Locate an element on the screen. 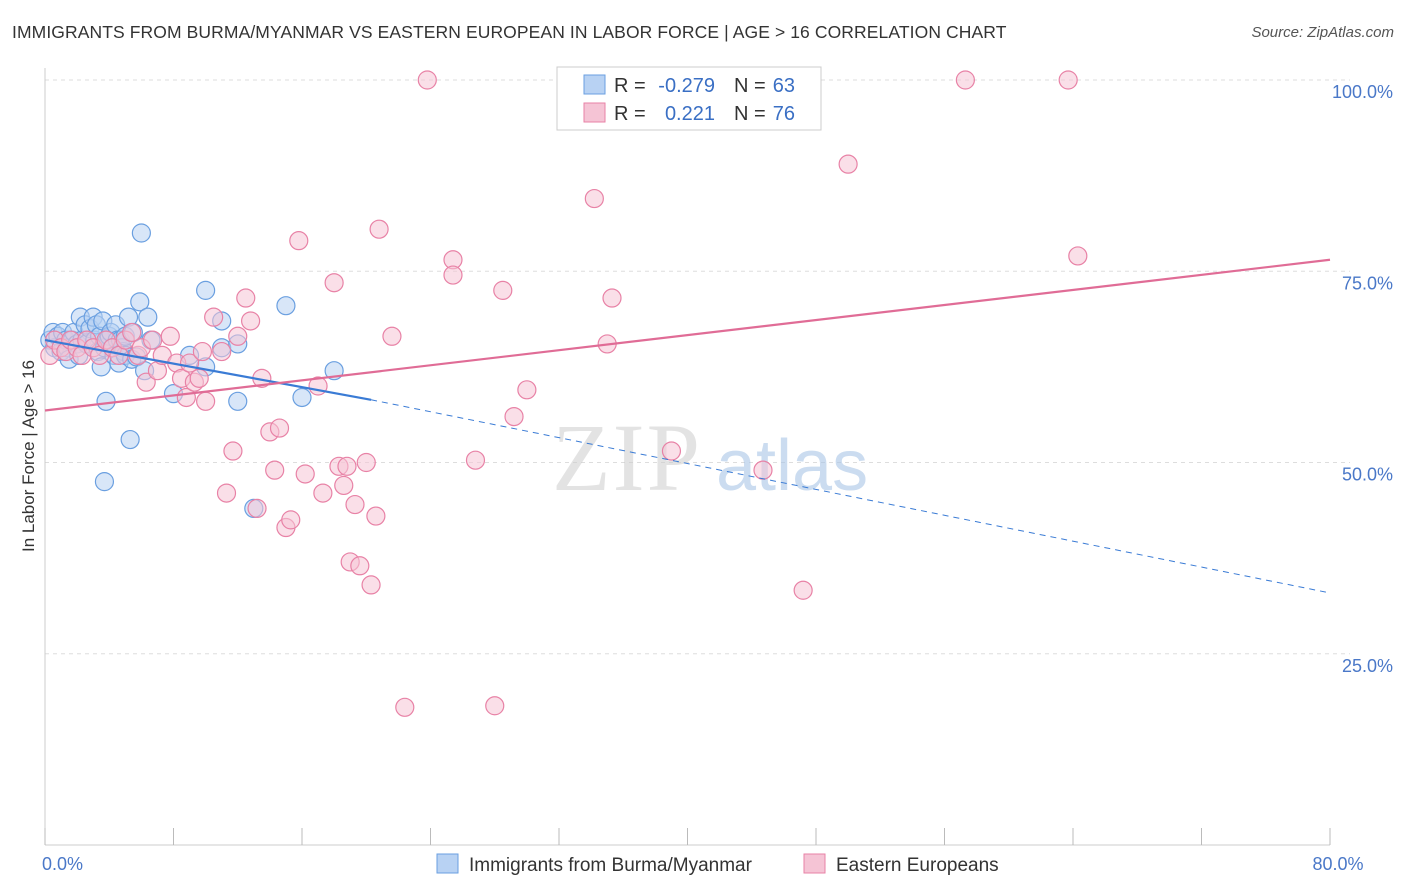 The image size is (1406, 892). series-legend-label-blue: Immigrants from Burma/Myanmar is located at coordinates (611, 865).